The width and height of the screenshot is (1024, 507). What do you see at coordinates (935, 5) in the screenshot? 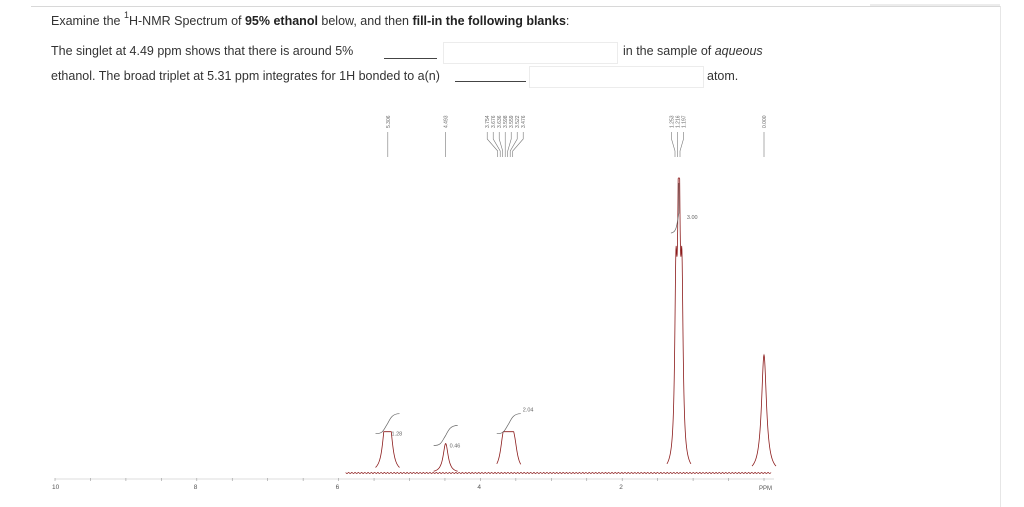
I see `frame-notch` at bounding box center [935, 5].